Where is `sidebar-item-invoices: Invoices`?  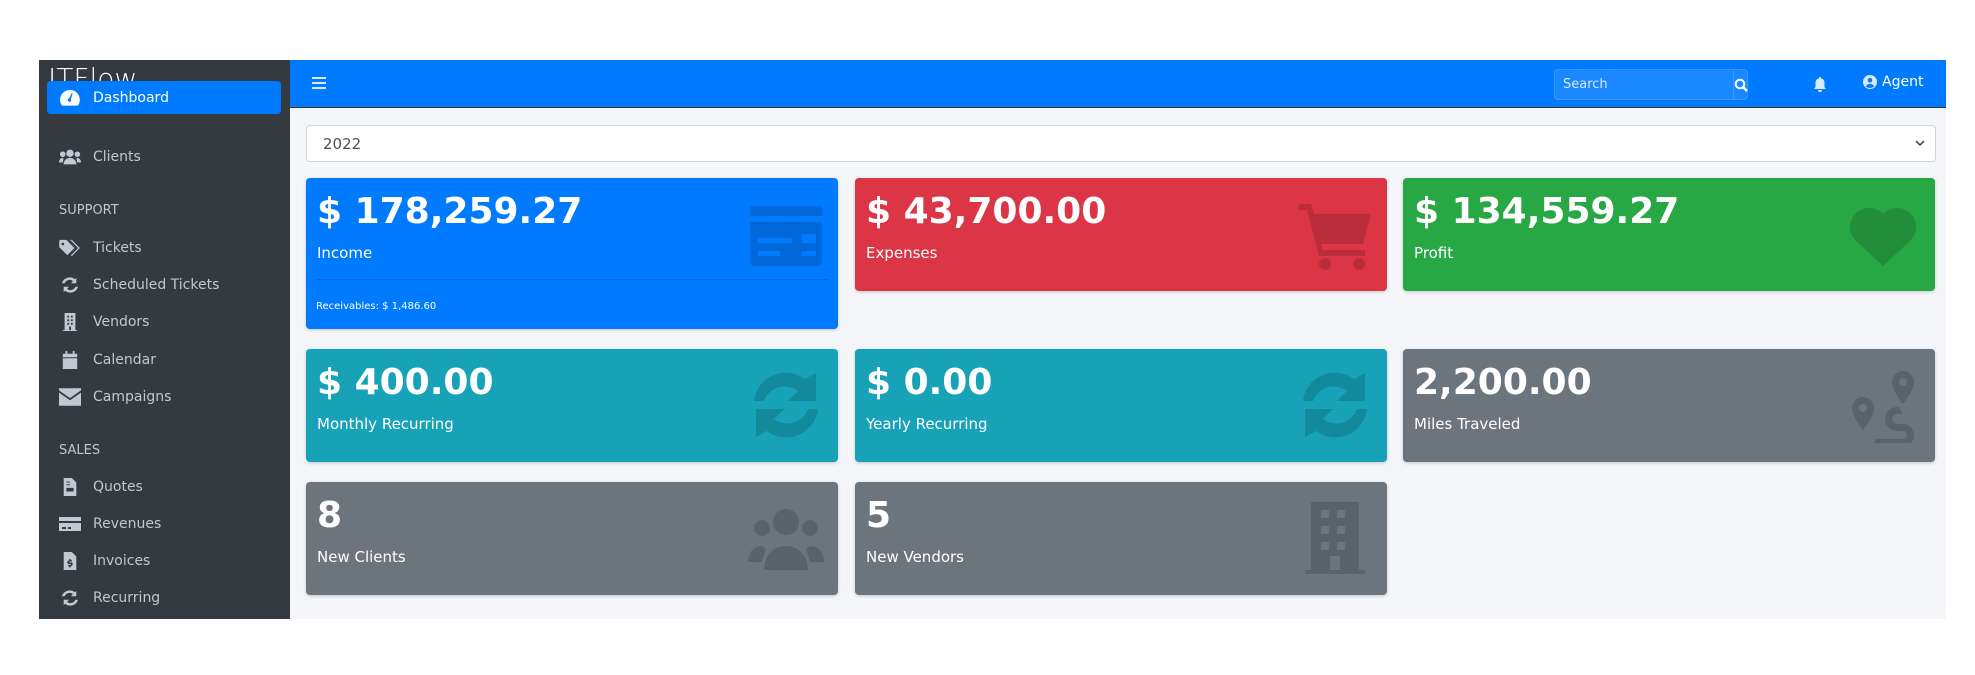 sidebar-item-invoices: Invoices is located at coordinates (164, 560).